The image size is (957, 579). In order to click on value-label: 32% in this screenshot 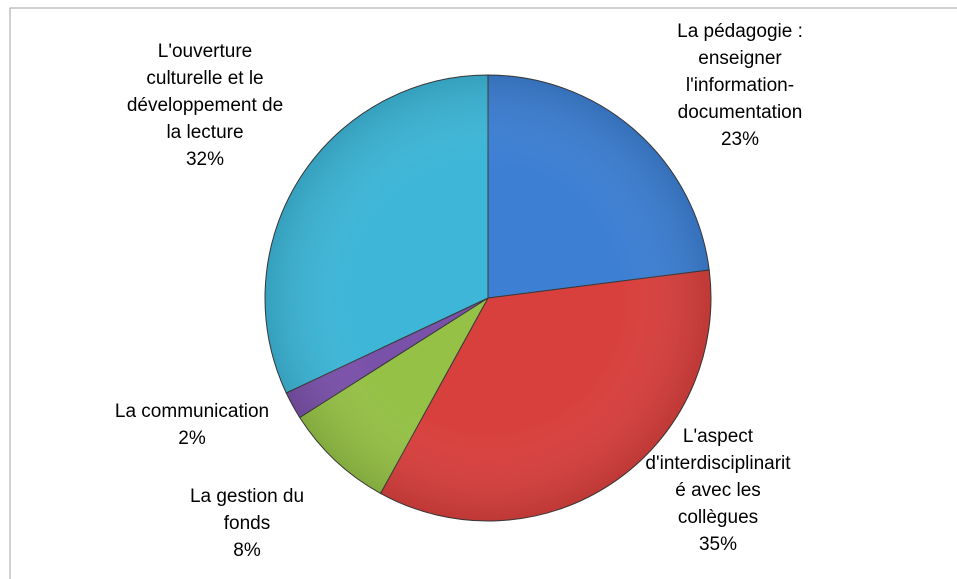, I will do `click(205, 159)`.